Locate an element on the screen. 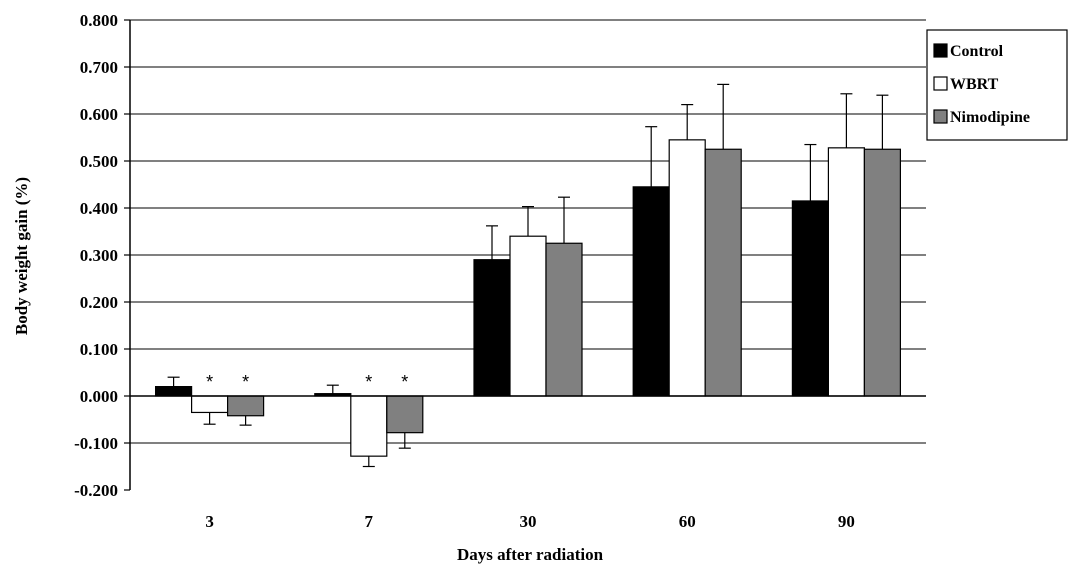  legend-label-nimodipine: Nimodipine is located at coordinates (990, 117).